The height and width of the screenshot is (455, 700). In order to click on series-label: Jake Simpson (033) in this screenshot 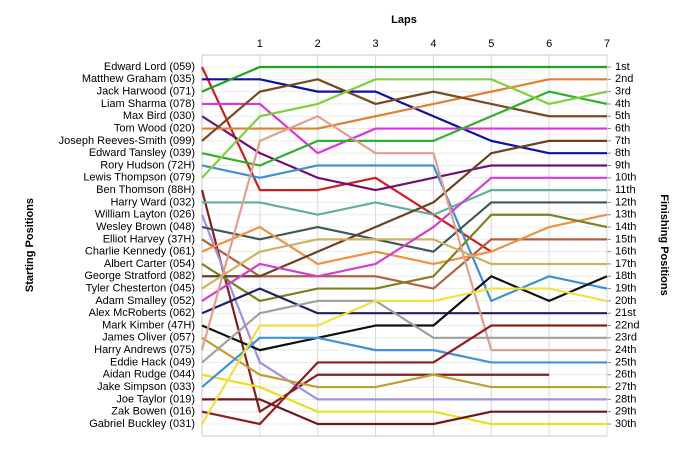, I will do `click(146, 387)`.